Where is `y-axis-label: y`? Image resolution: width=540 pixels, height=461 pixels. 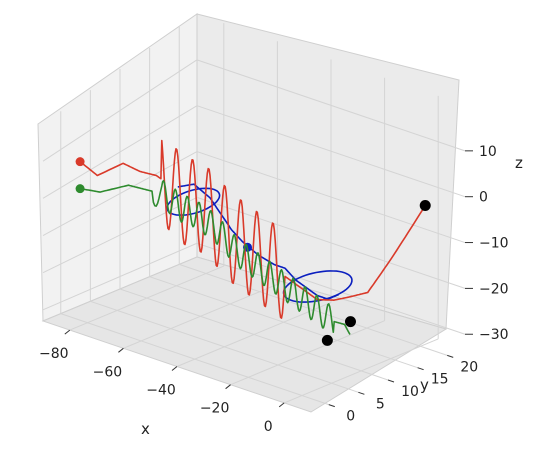
y-axis-label: y is located at coordinates (424, 385).